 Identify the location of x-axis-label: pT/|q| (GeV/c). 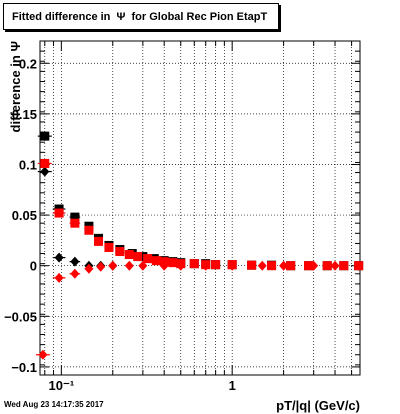
(318, 405).